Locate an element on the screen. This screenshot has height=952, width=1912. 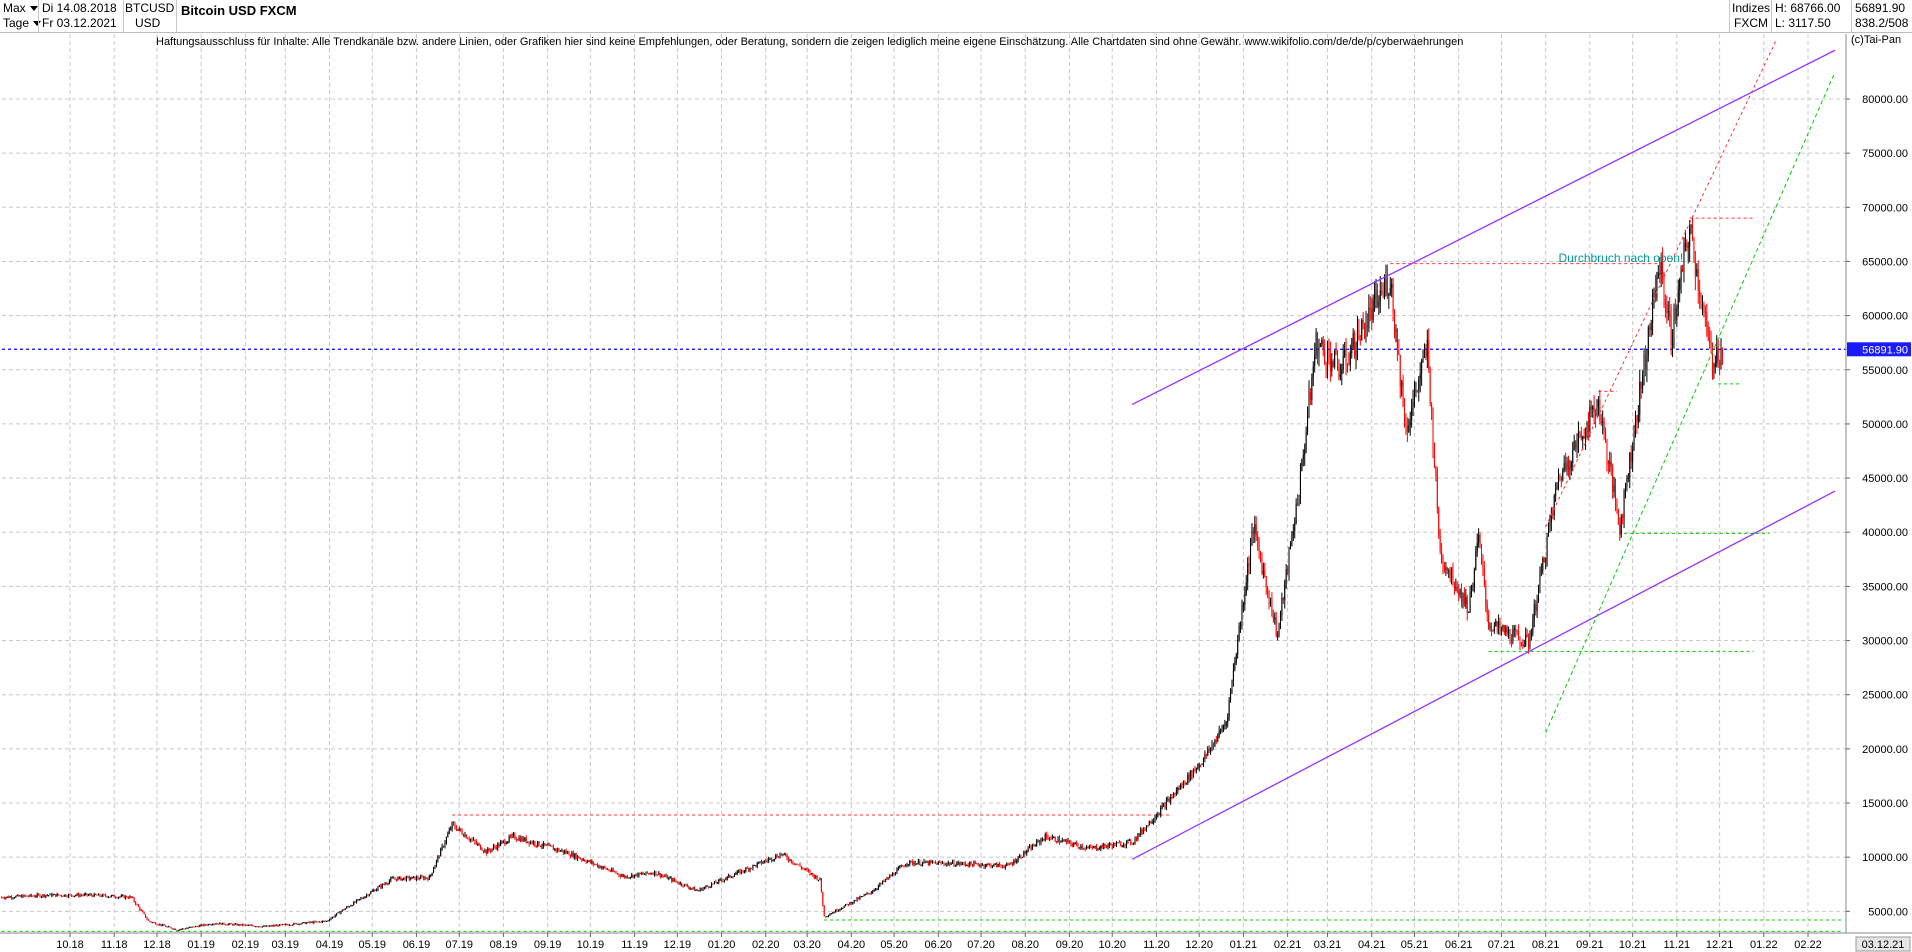
x-tick-label: 11.21 is located at coordinates (1676, 945).